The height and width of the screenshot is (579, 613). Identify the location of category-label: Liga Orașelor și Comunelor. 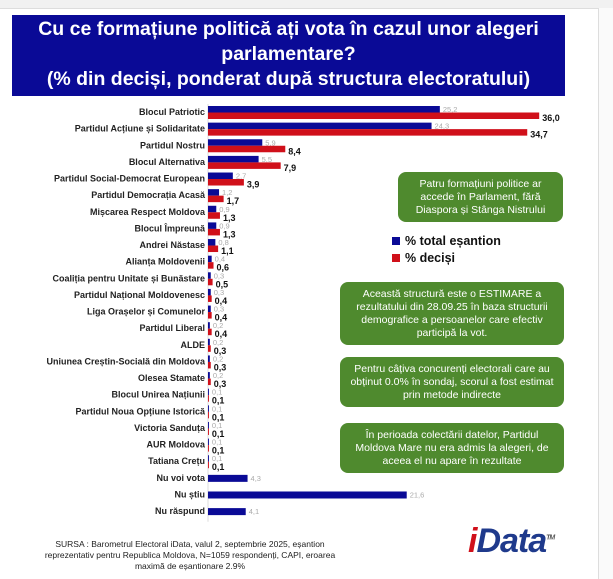
(146, 312).